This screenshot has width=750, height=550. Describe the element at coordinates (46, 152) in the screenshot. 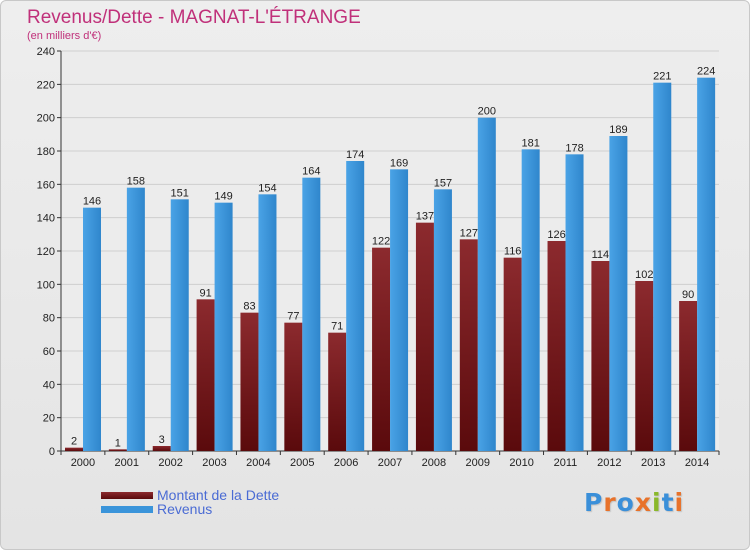

I see `y-tick-label: 180` at that location.